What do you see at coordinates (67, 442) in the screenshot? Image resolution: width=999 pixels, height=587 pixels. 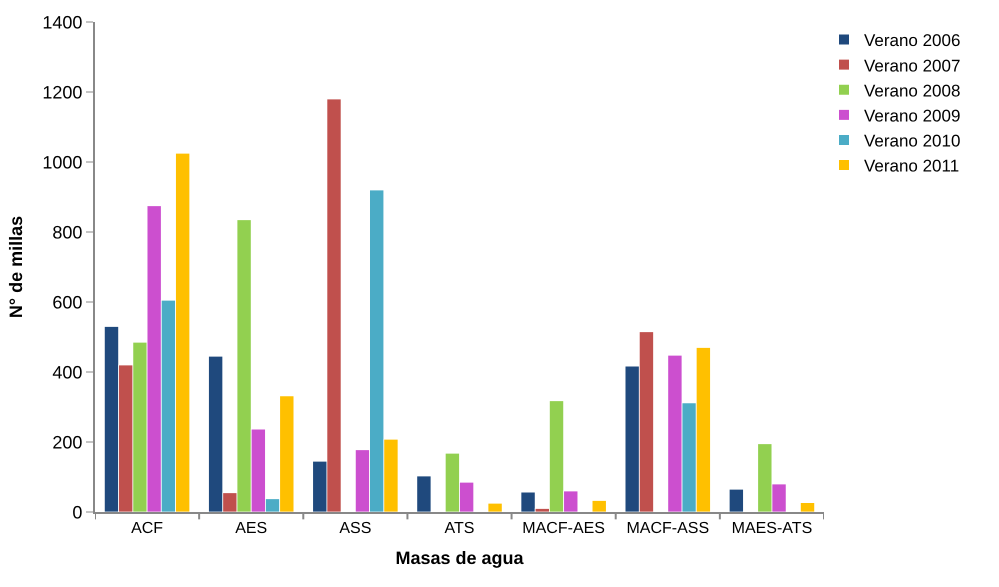 I see `y-tick-label: 200` at bounding box center [67, 442].